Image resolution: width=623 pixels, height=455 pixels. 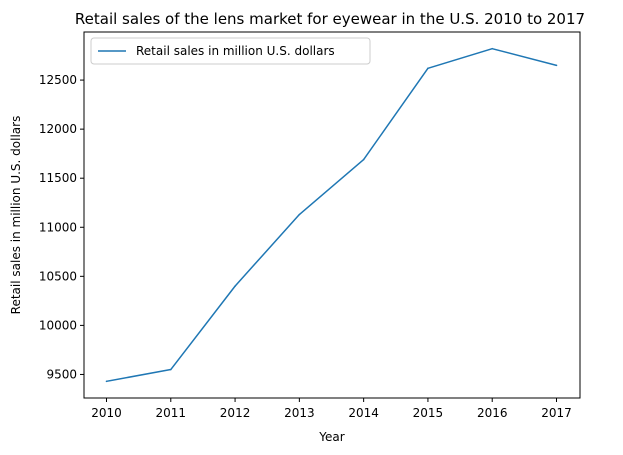 I want to click on x-tick-label: 2011, so click(x=171, y=413).